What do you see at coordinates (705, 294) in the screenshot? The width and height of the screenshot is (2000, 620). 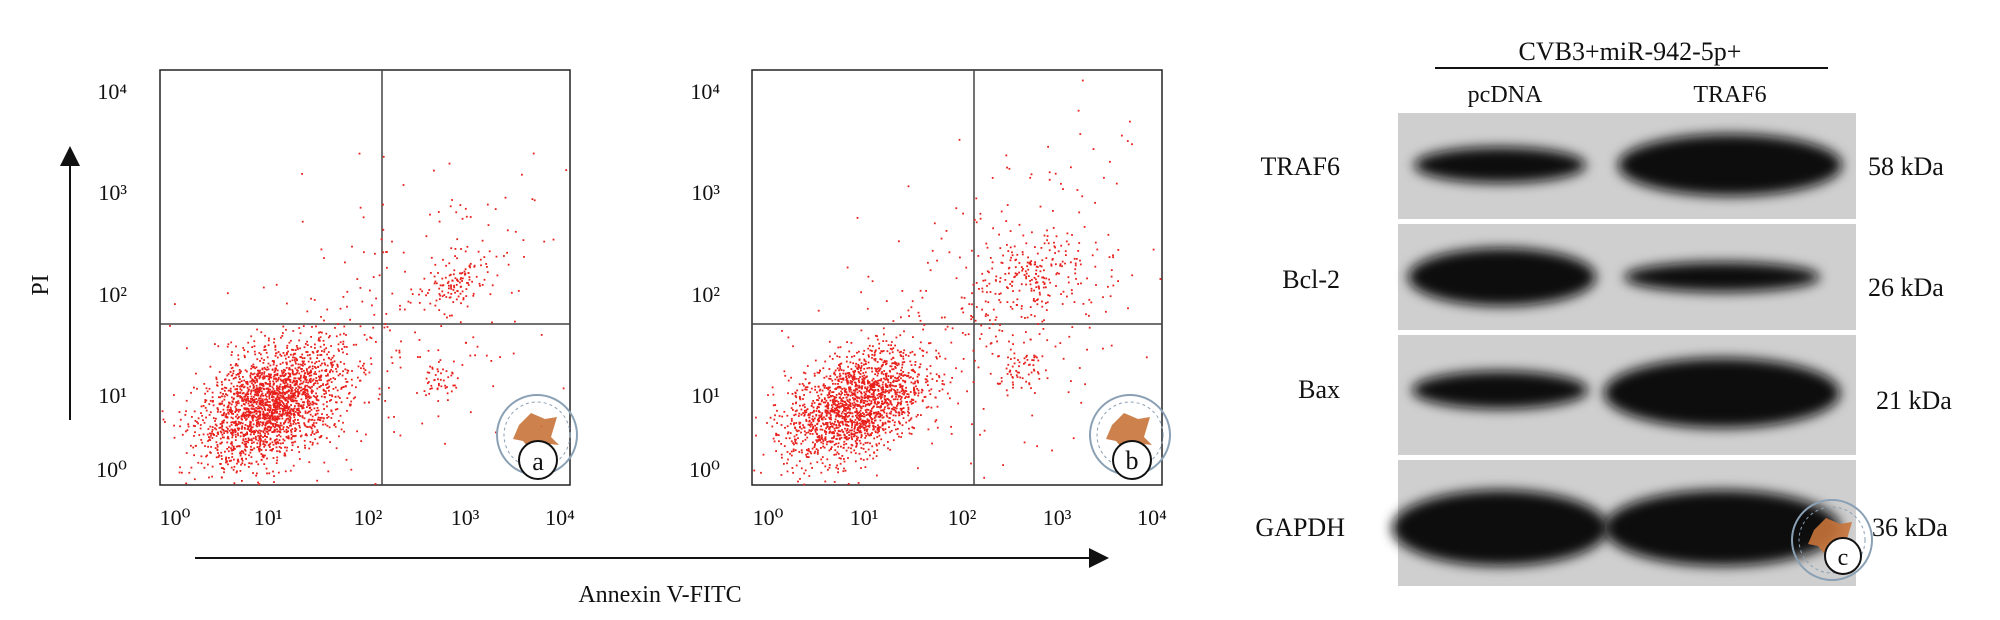 I see `y-tick-label: 10²` at bounding box center [705, 294].